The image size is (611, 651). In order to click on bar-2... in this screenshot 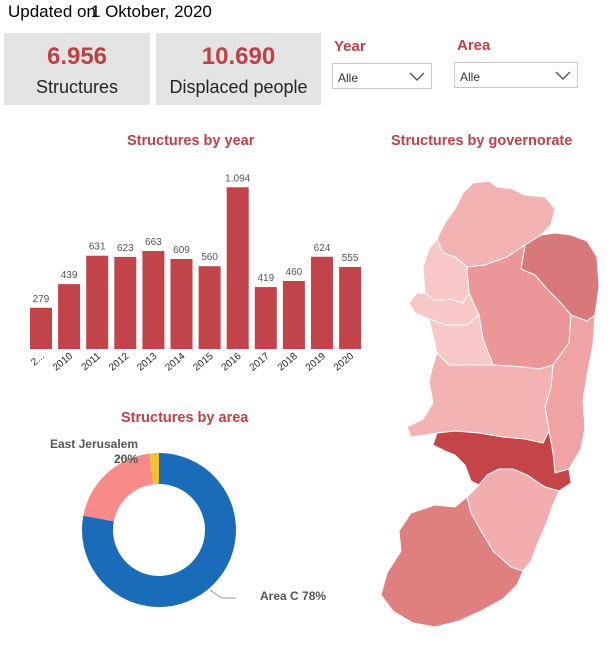, I will do `click(41, 328)`.